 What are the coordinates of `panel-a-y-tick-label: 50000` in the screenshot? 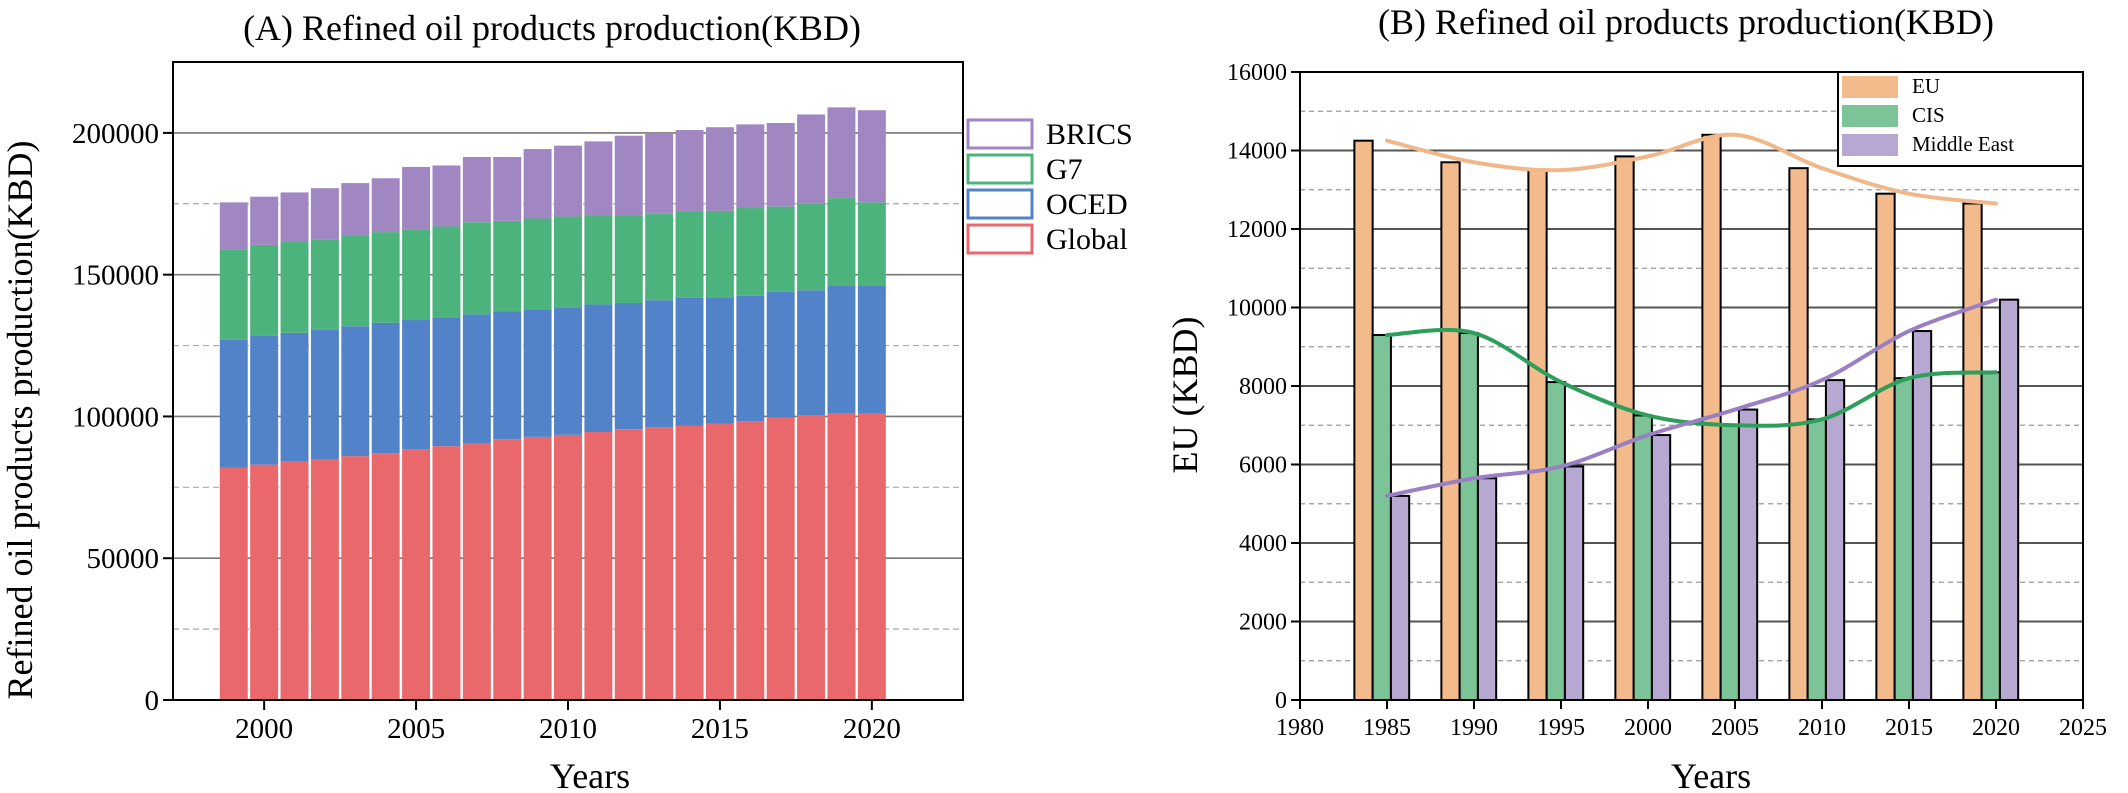 It's located at (123, 559).